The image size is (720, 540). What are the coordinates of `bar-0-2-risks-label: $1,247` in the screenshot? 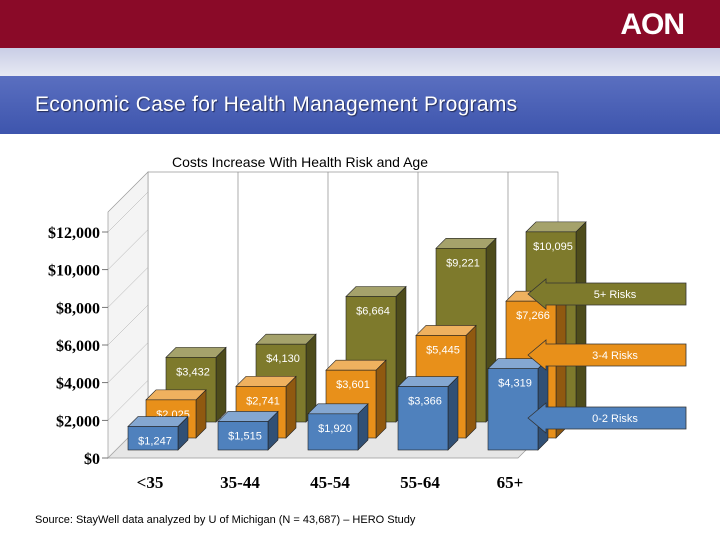 It's located at (155, 442).